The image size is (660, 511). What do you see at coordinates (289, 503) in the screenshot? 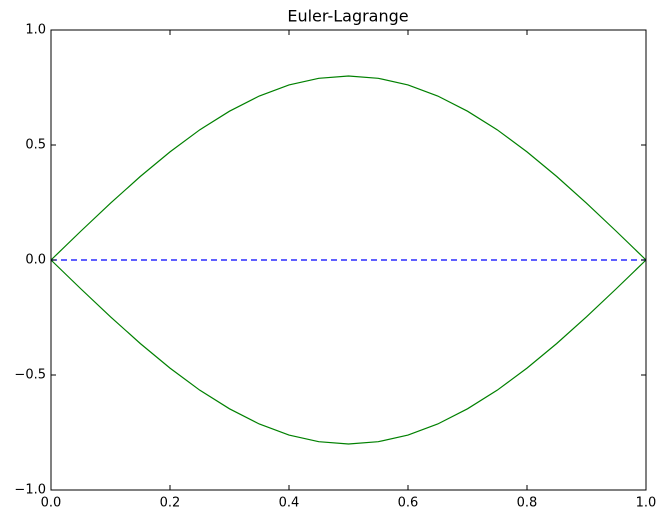
I see `x-tick-label: 0.4` at bounding box center [289, 503].